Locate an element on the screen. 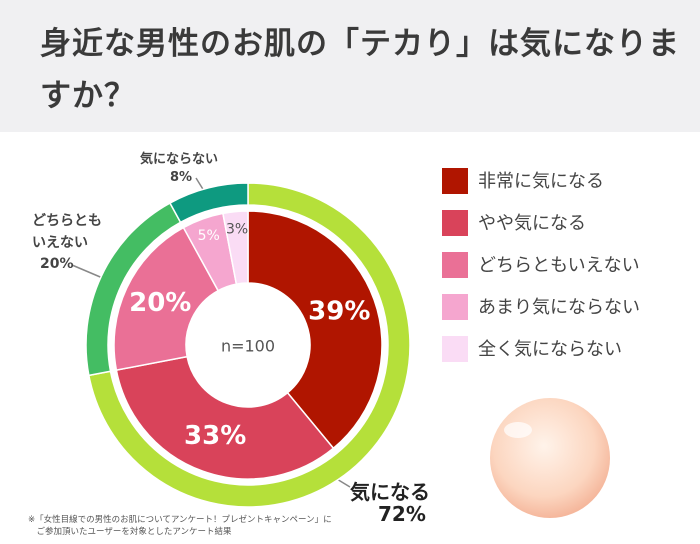 The height and width of the screenshot is (544, 700). bubble-highlight is located at coordinates (518, 430).